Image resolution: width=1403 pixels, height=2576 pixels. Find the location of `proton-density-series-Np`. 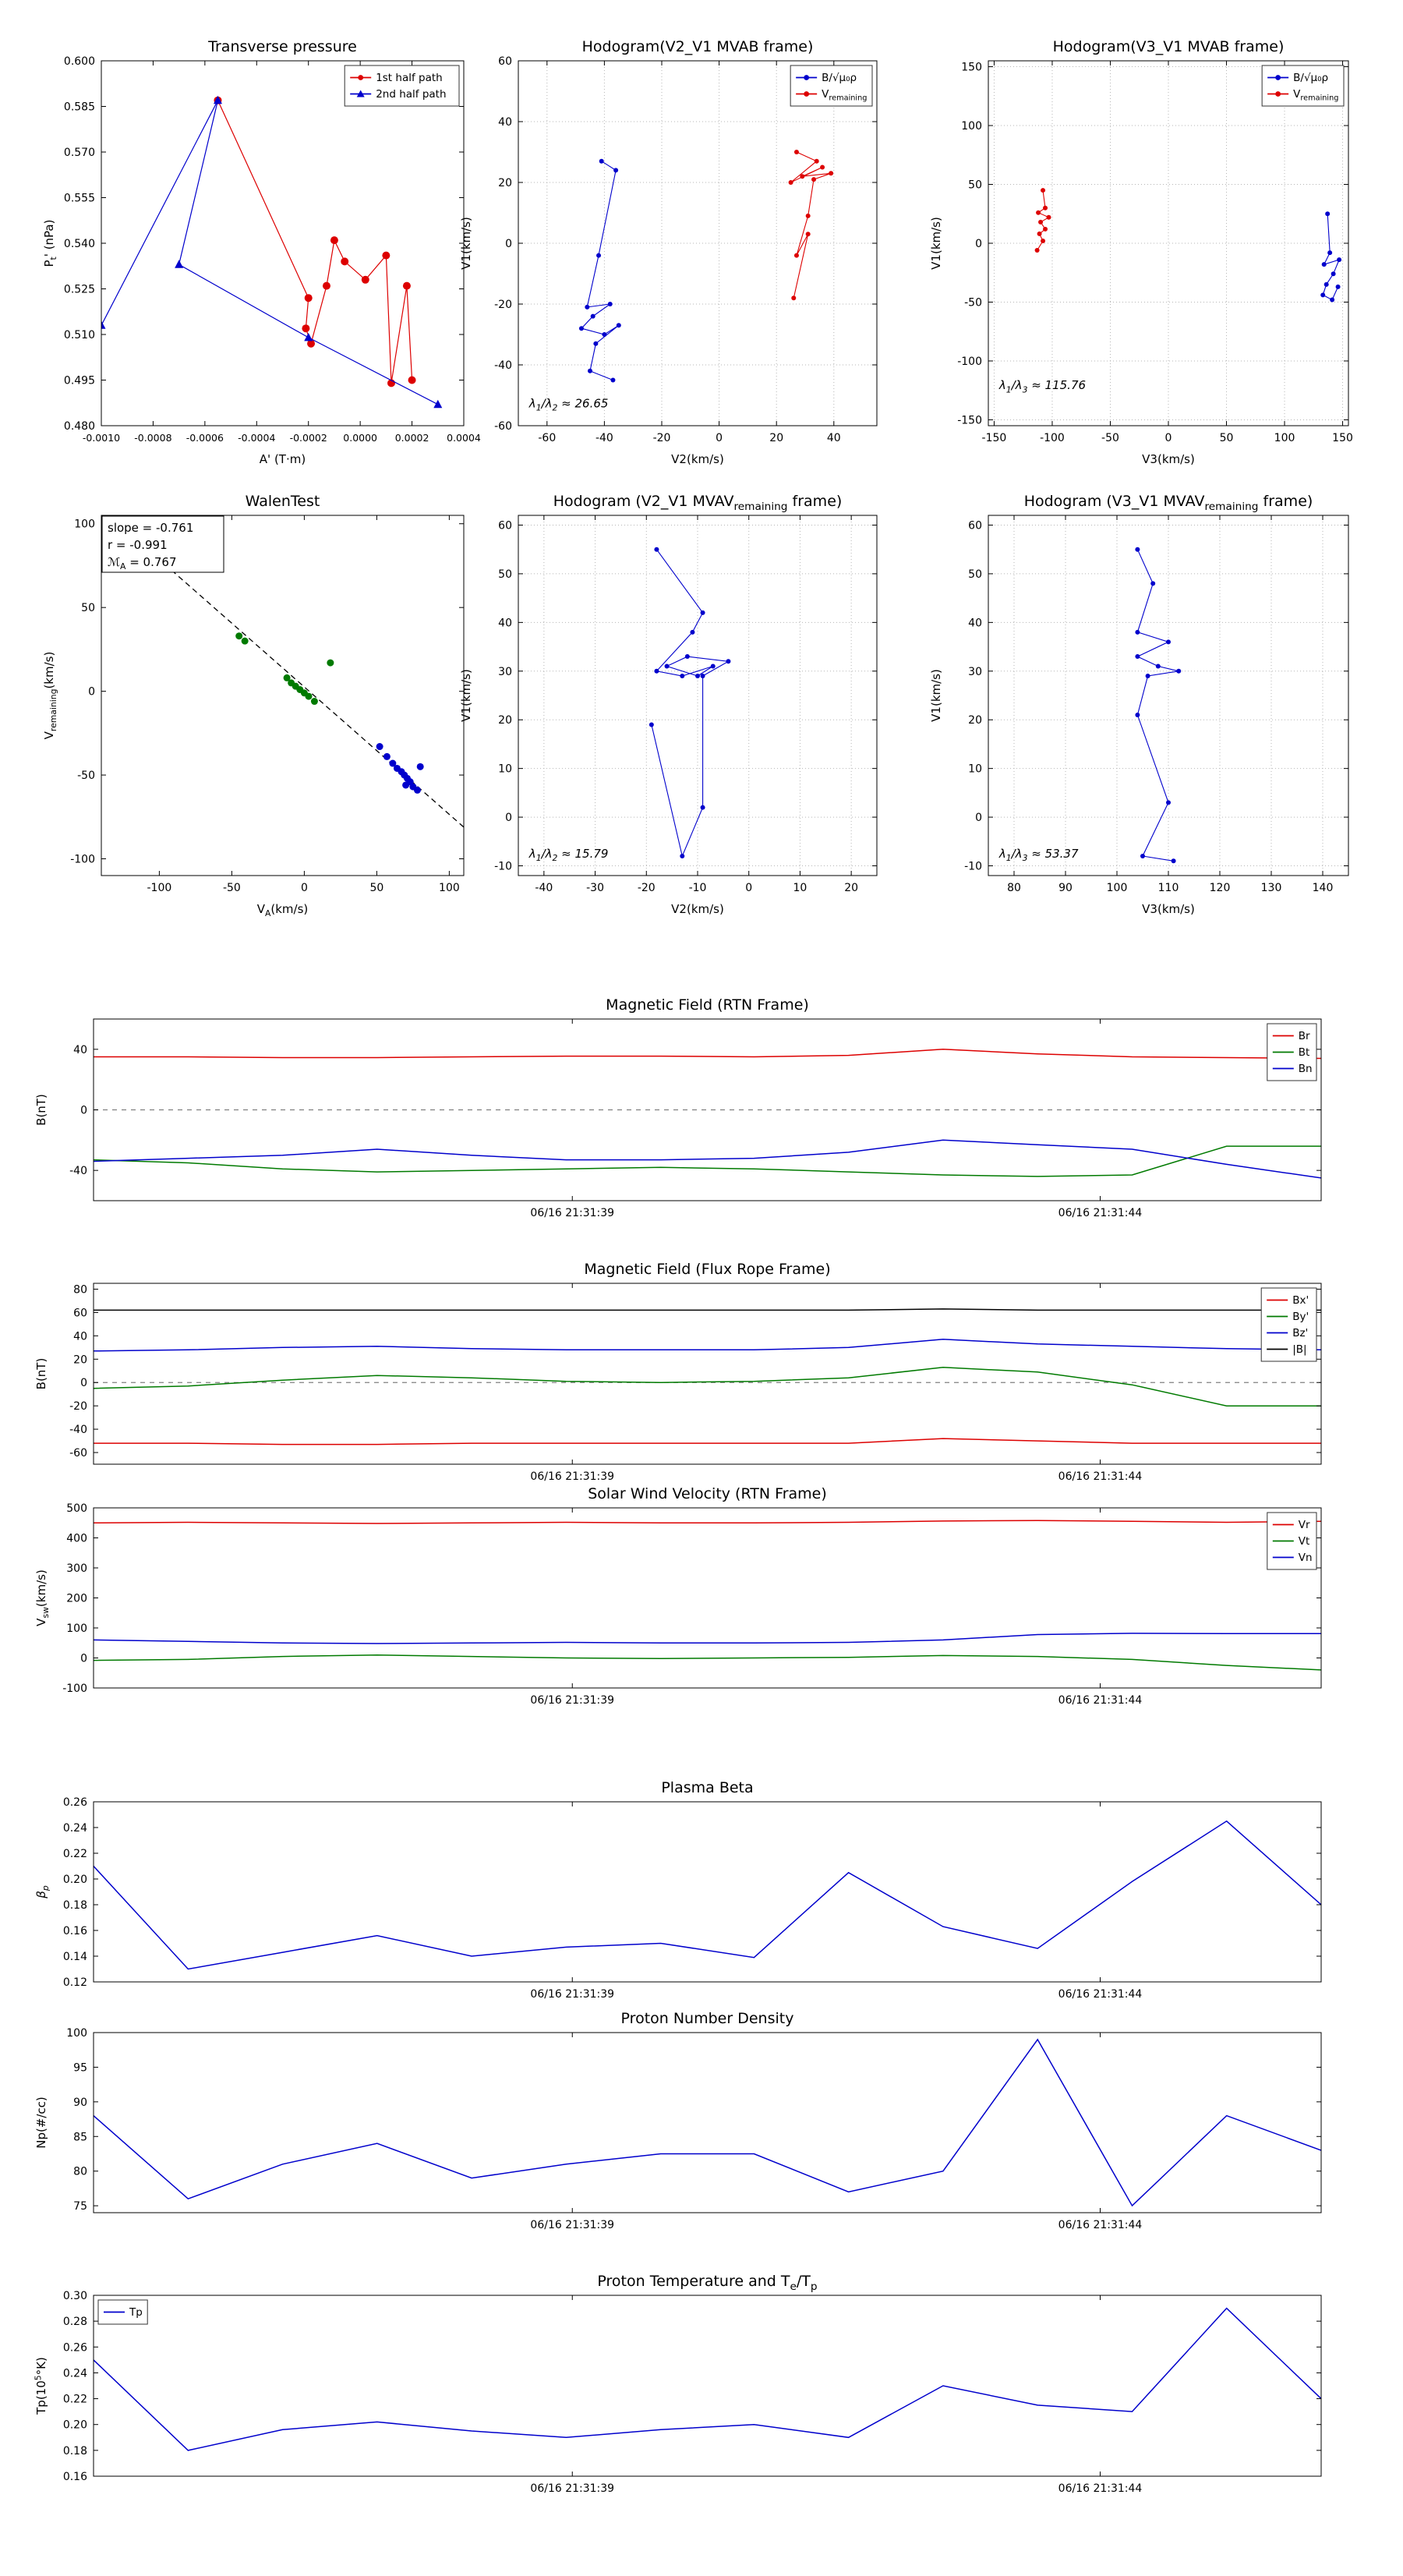

proton-density-series-Np is located at coordinates (707, 2122).